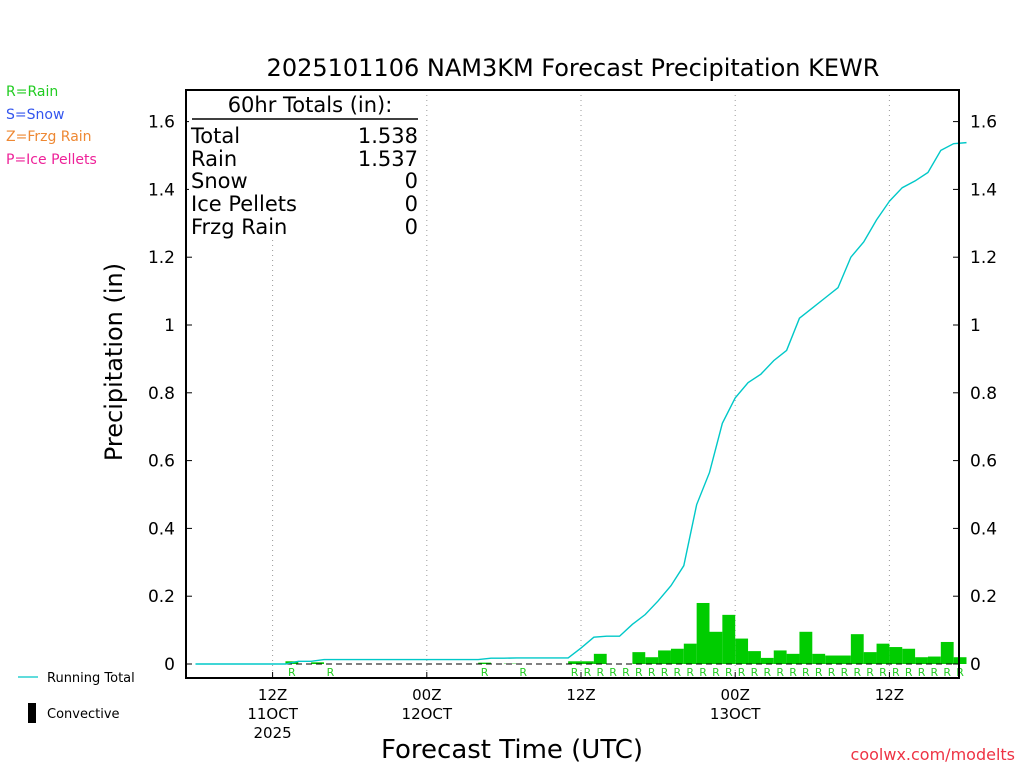 The width and height of the screenshot is (1024, 768). Describe the element at coordinates (214, 159) in the screenshot. I see `totals-row-label: Rain` at that location.